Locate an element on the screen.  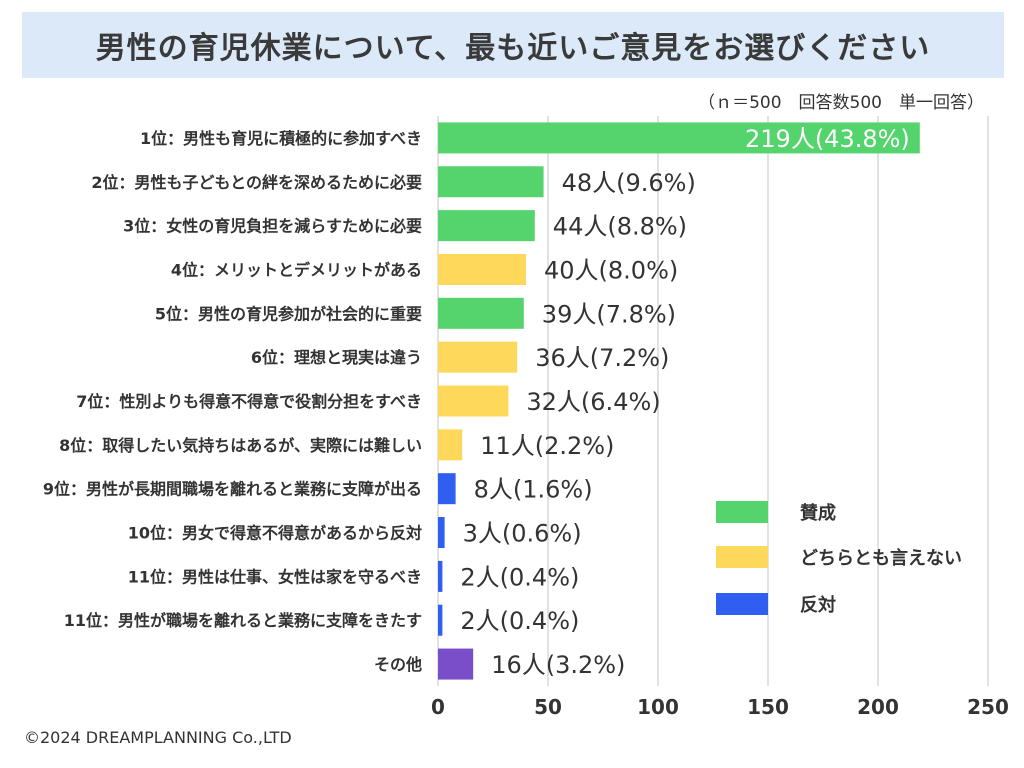
value-label: 39人(7.8%) is located at coordinates (609, 314).